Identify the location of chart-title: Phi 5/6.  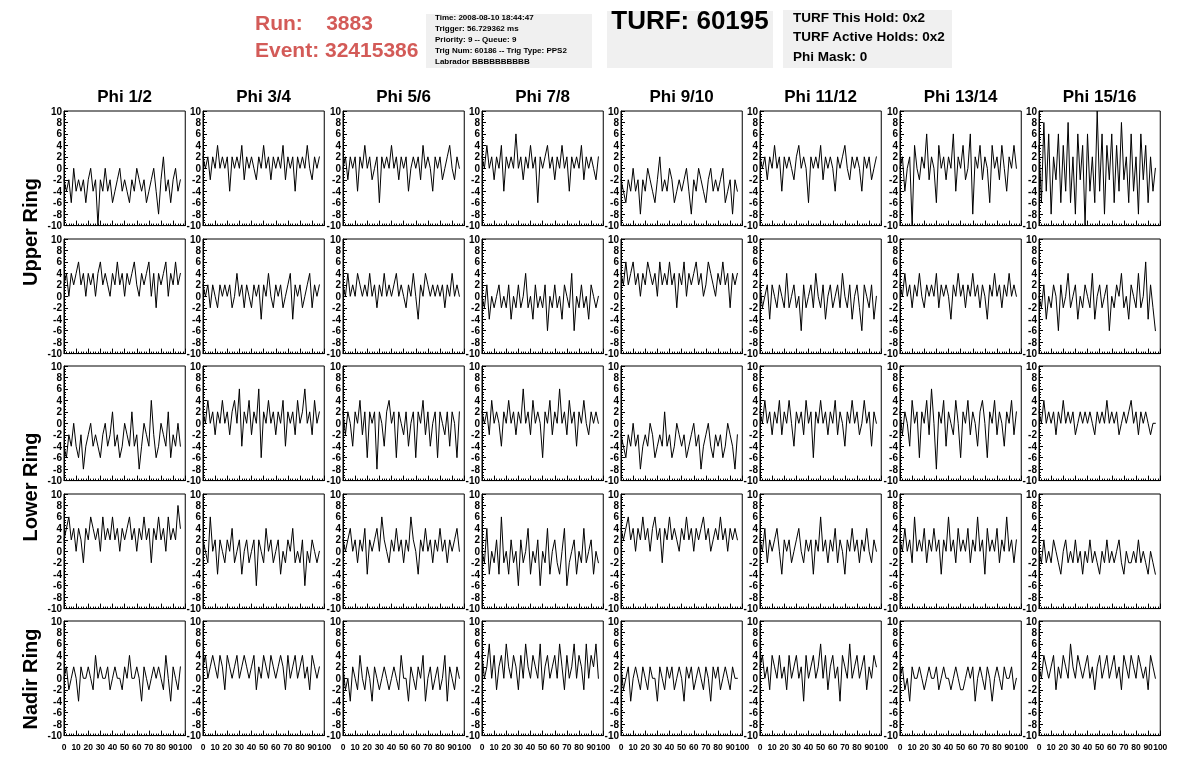
(403, 96).